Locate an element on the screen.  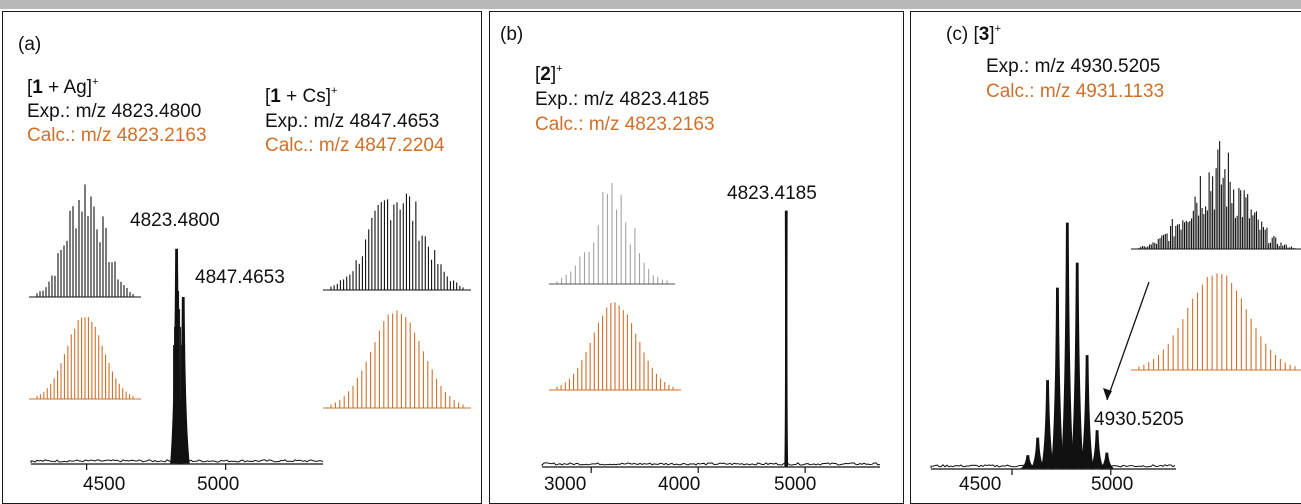
species-b1-exp: Exp.: m/z 4823.4185 is located at coordinates (622, 99).